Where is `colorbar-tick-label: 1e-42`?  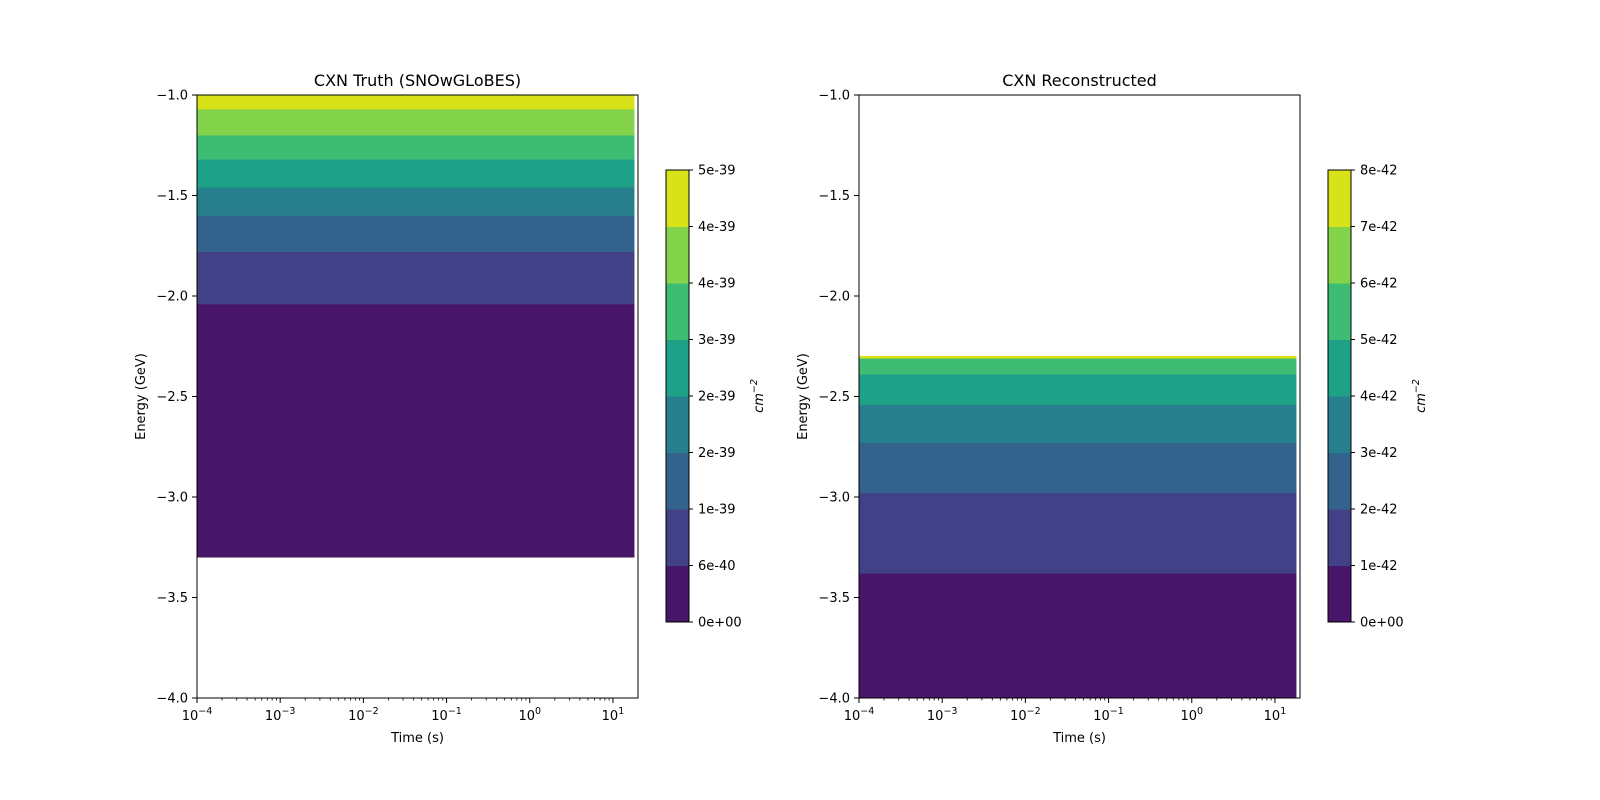 colorbar-tick-label: 1e-42 is located at coordinates (1379, 566).